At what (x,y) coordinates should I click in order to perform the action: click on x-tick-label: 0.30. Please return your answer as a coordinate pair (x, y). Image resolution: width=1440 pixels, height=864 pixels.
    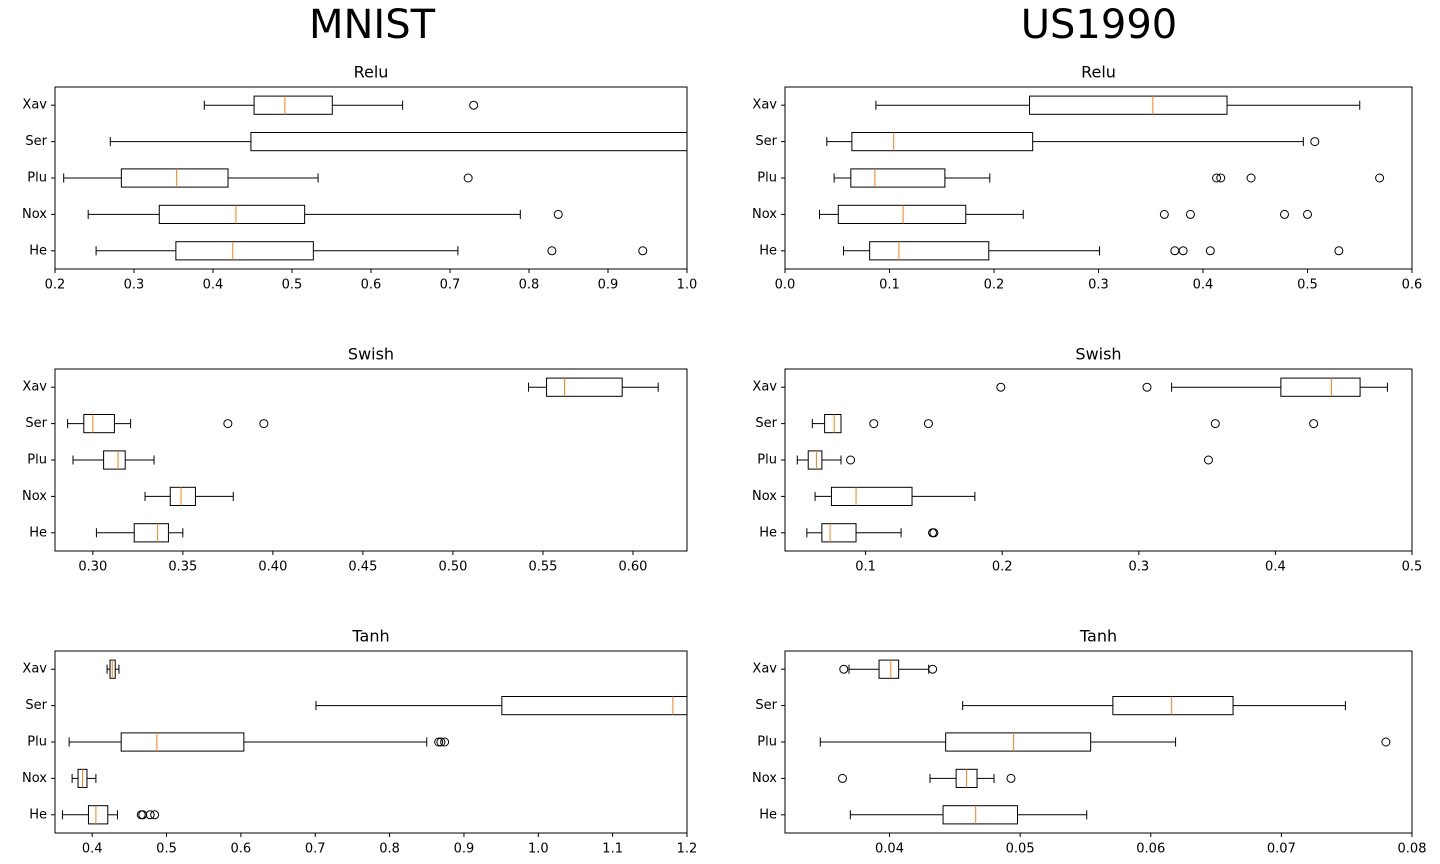
    Looking at the image, I should click on (92, 567).